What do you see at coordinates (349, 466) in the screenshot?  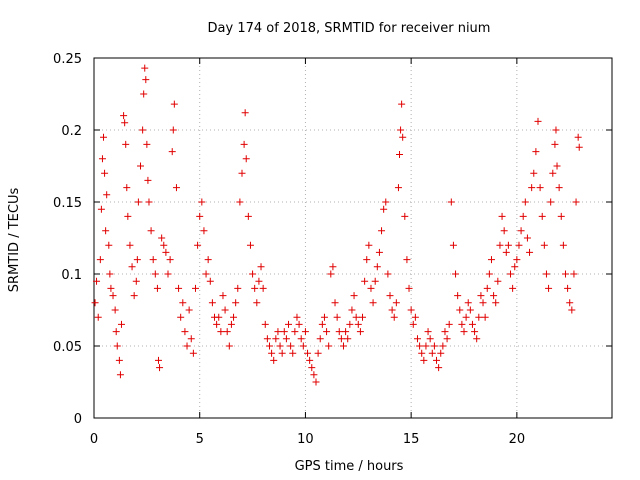 I see `x-axis-label: GPS time / hours` at bounding box center [349, 466].